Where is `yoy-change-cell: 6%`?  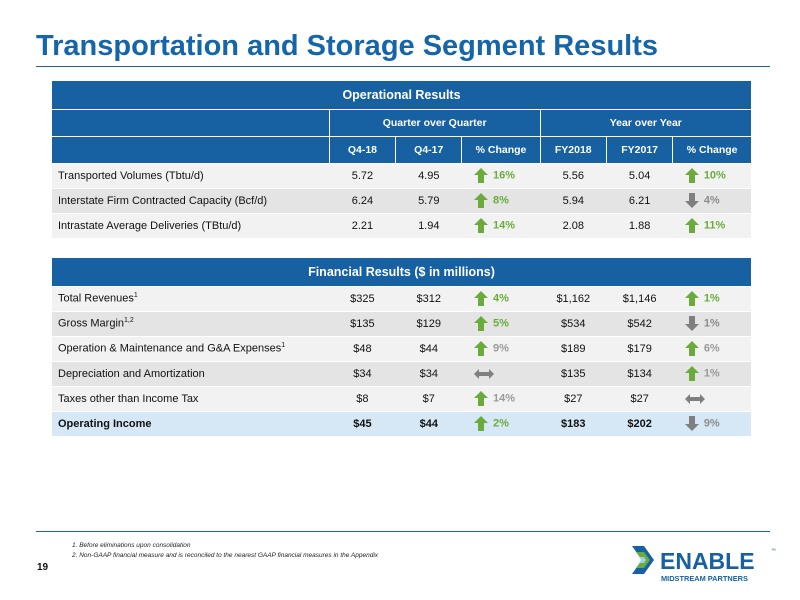
yoy-change-cell: 6% is located at coordinates (711, 349).